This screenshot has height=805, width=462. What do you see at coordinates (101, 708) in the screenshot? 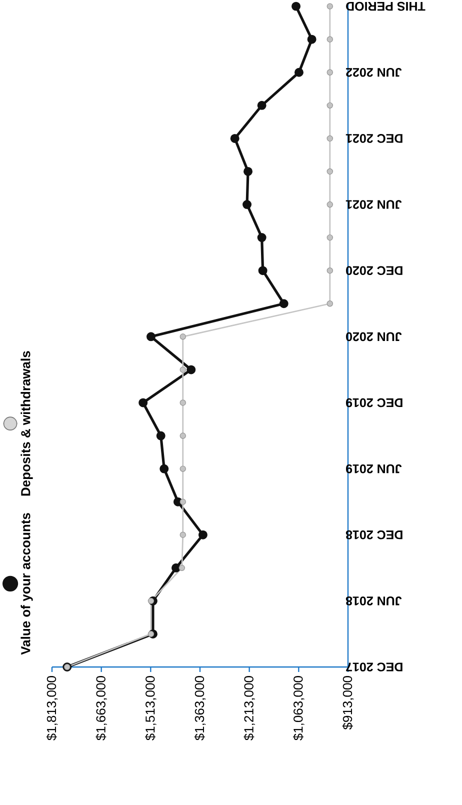
I see `x-tick-label: $1,663,000` at bounding box center [101, 708].